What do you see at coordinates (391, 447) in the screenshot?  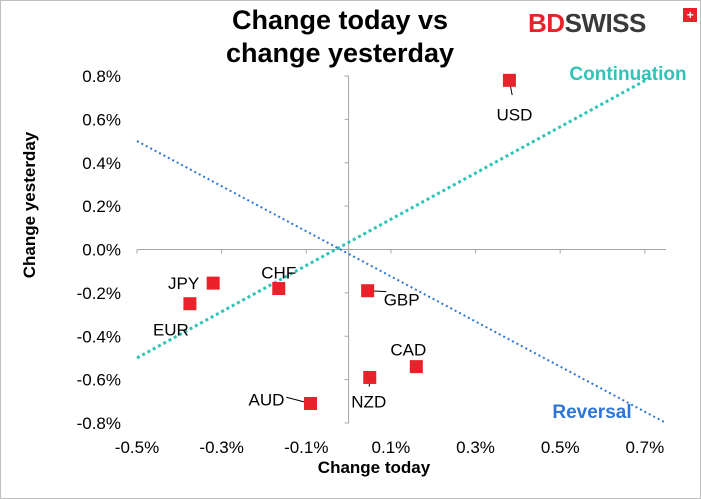 I see `x-tick-label: 0.1%` at bounding box center [391, 447].